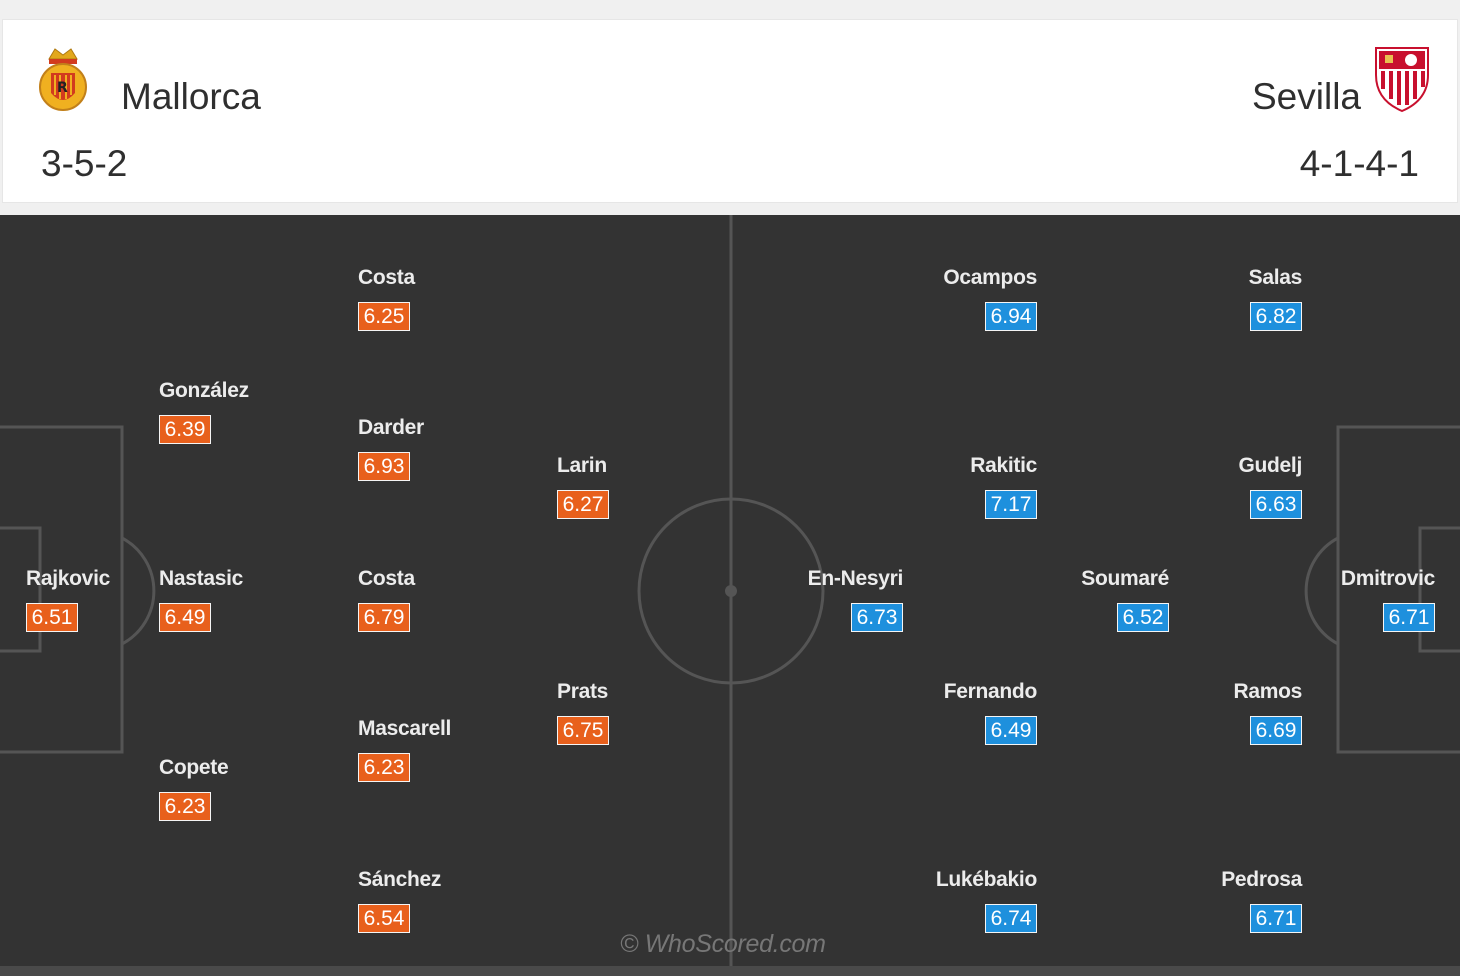 The width and height of the screenshot is (1460, 976). What do you see at coordinates (185, 429) in the screenshot?
I see `player-rating-badge: 6.39` at bounding box center [185, 429].